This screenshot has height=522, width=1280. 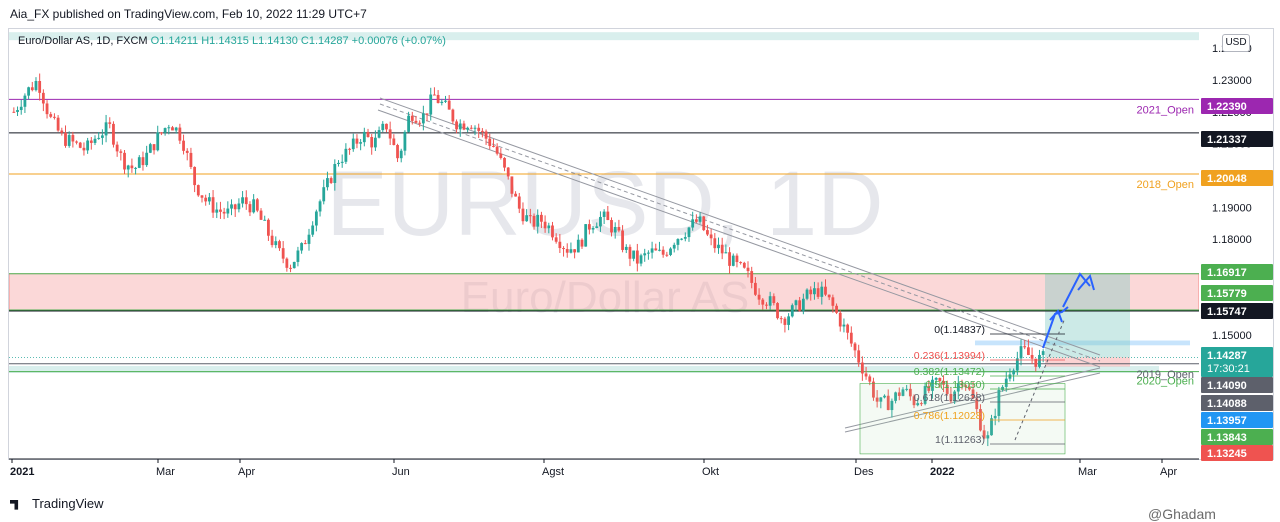 I want to click on price-tick-label: 1.18000, so click(x=1232, y=240).